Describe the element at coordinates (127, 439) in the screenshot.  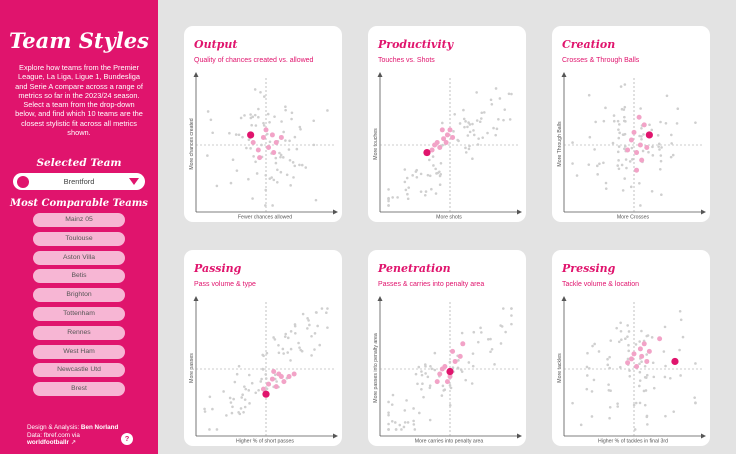
I see `help-button: ?` at that location.